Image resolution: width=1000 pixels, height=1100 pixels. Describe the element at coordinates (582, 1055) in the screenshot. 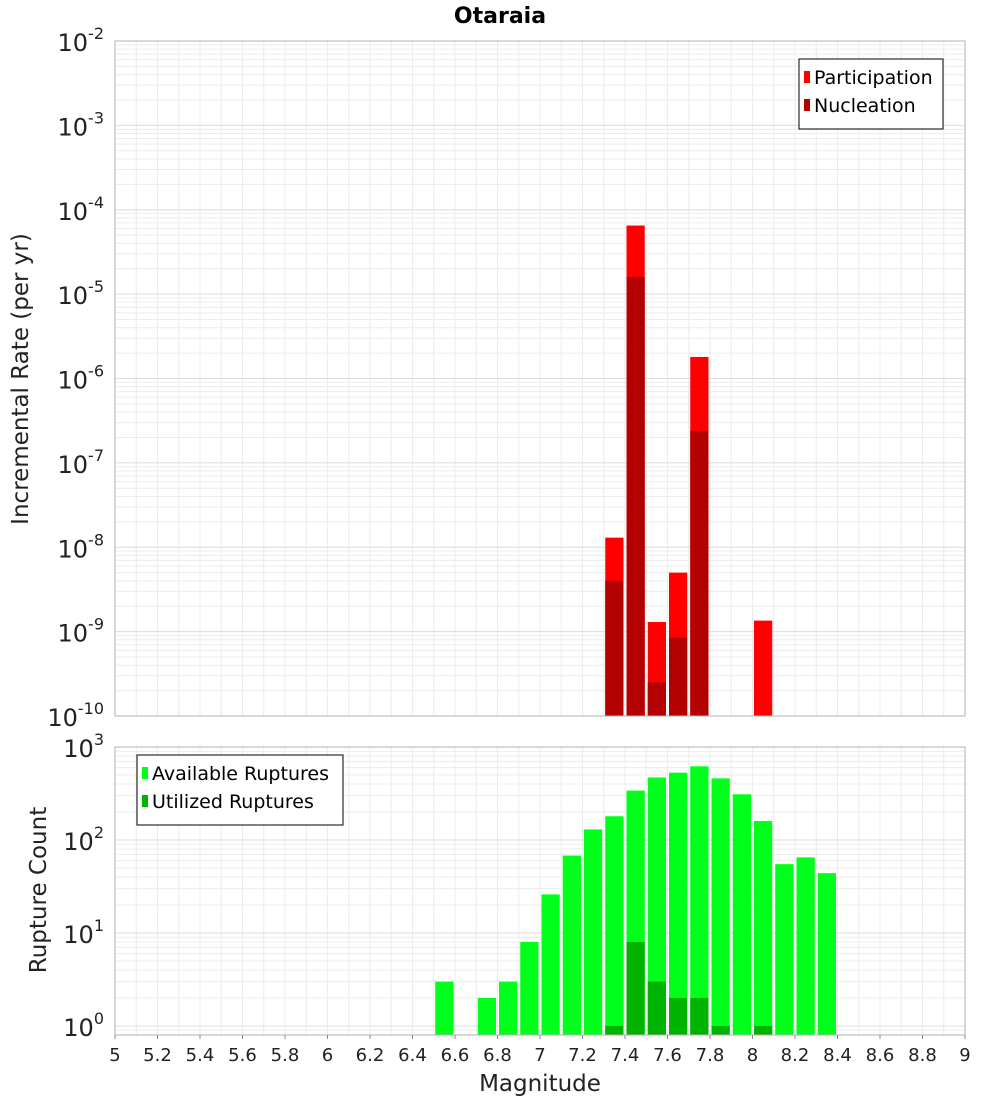

I see `x-tick-label: 7.2` at that location.